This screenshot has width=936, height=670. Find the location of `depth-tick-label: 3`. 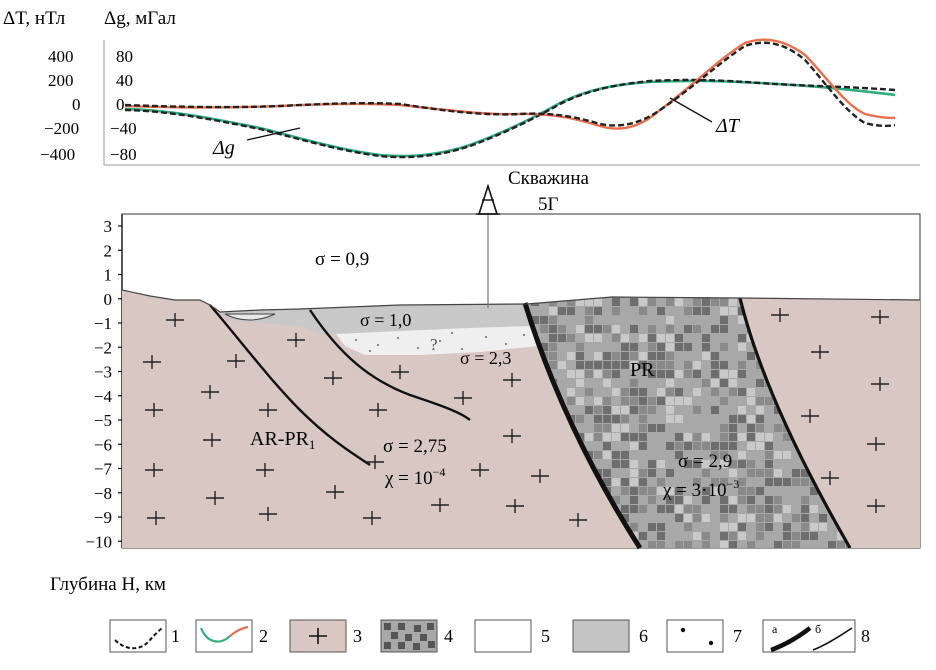

depth-tick-label: 3 is located at coordinates (108, 226).